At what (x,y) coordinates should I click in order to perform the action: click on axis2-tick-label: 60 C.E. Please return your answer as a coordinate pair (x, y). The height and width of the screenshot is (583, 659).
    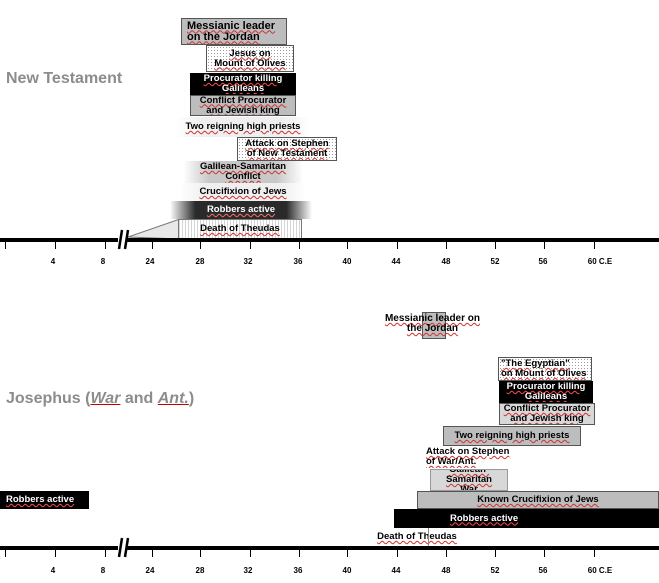
    Looking at the image, I should click on (600, 570).